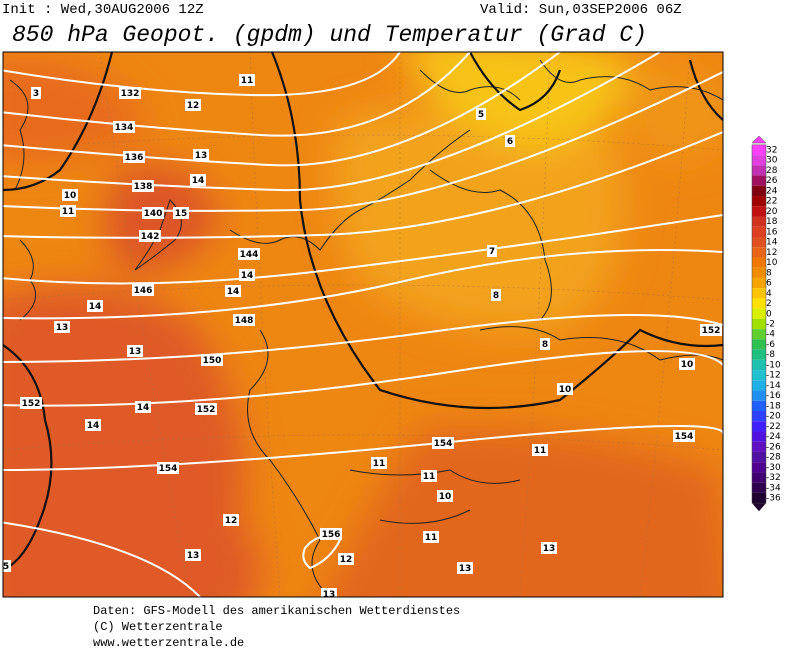  I want to click on colorbar-bottom-arrow, so click(759, 507).